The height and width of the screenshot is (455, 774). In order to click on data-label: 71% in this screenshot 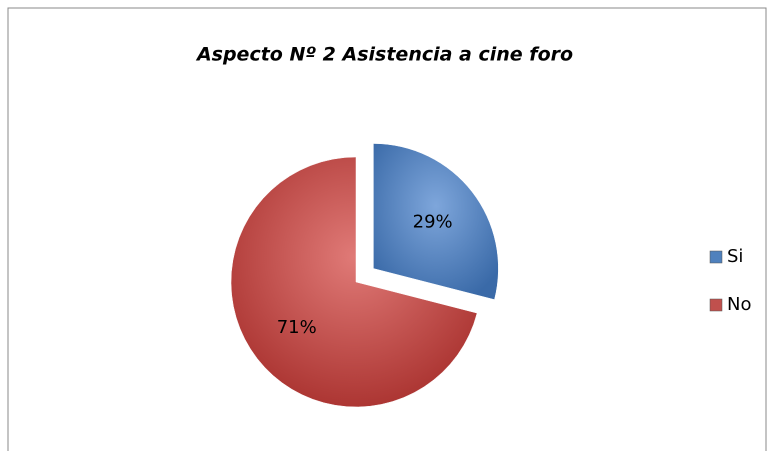, I will do `click(297, 327)`.